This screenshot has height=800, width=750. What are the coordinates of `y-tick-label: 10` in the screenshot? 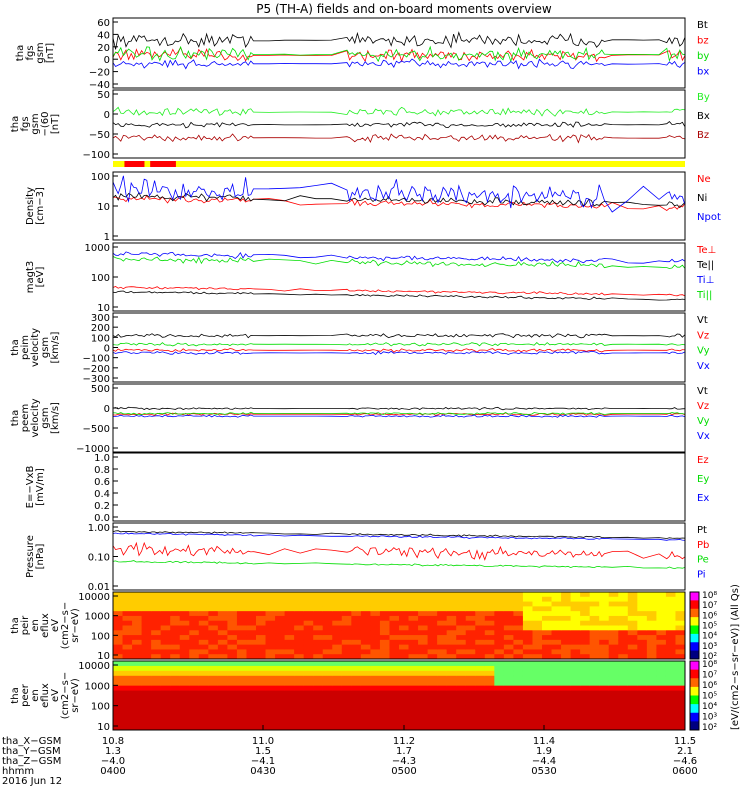 It's located at (103, 207).